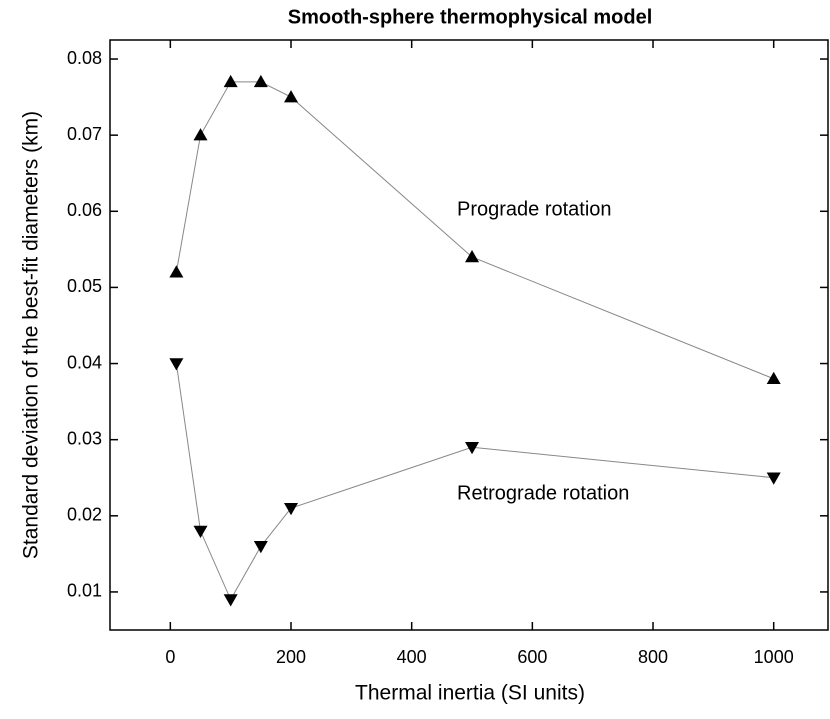 This screenshot has width=830, height=719. Describe the element at coordinates (170, 657) in the screenshot. I see `x-tick-label: 0` at that location.